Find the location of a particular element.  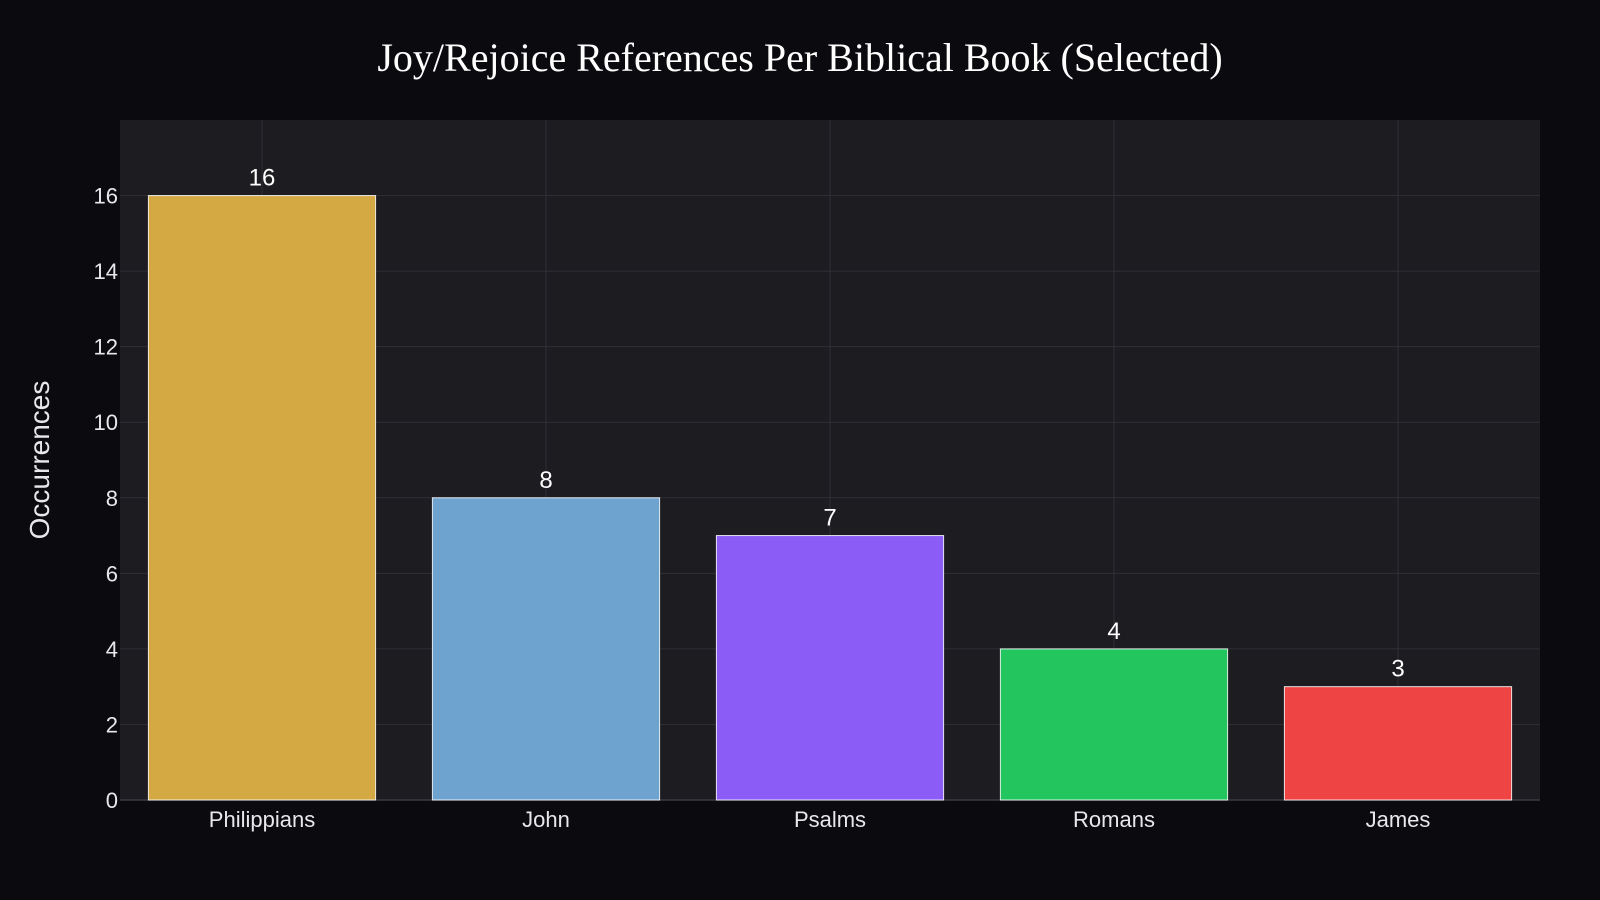

y-axis-ticks: 0 2 4 6 8 10 12 14 16 is located at coordinates (106, 498).